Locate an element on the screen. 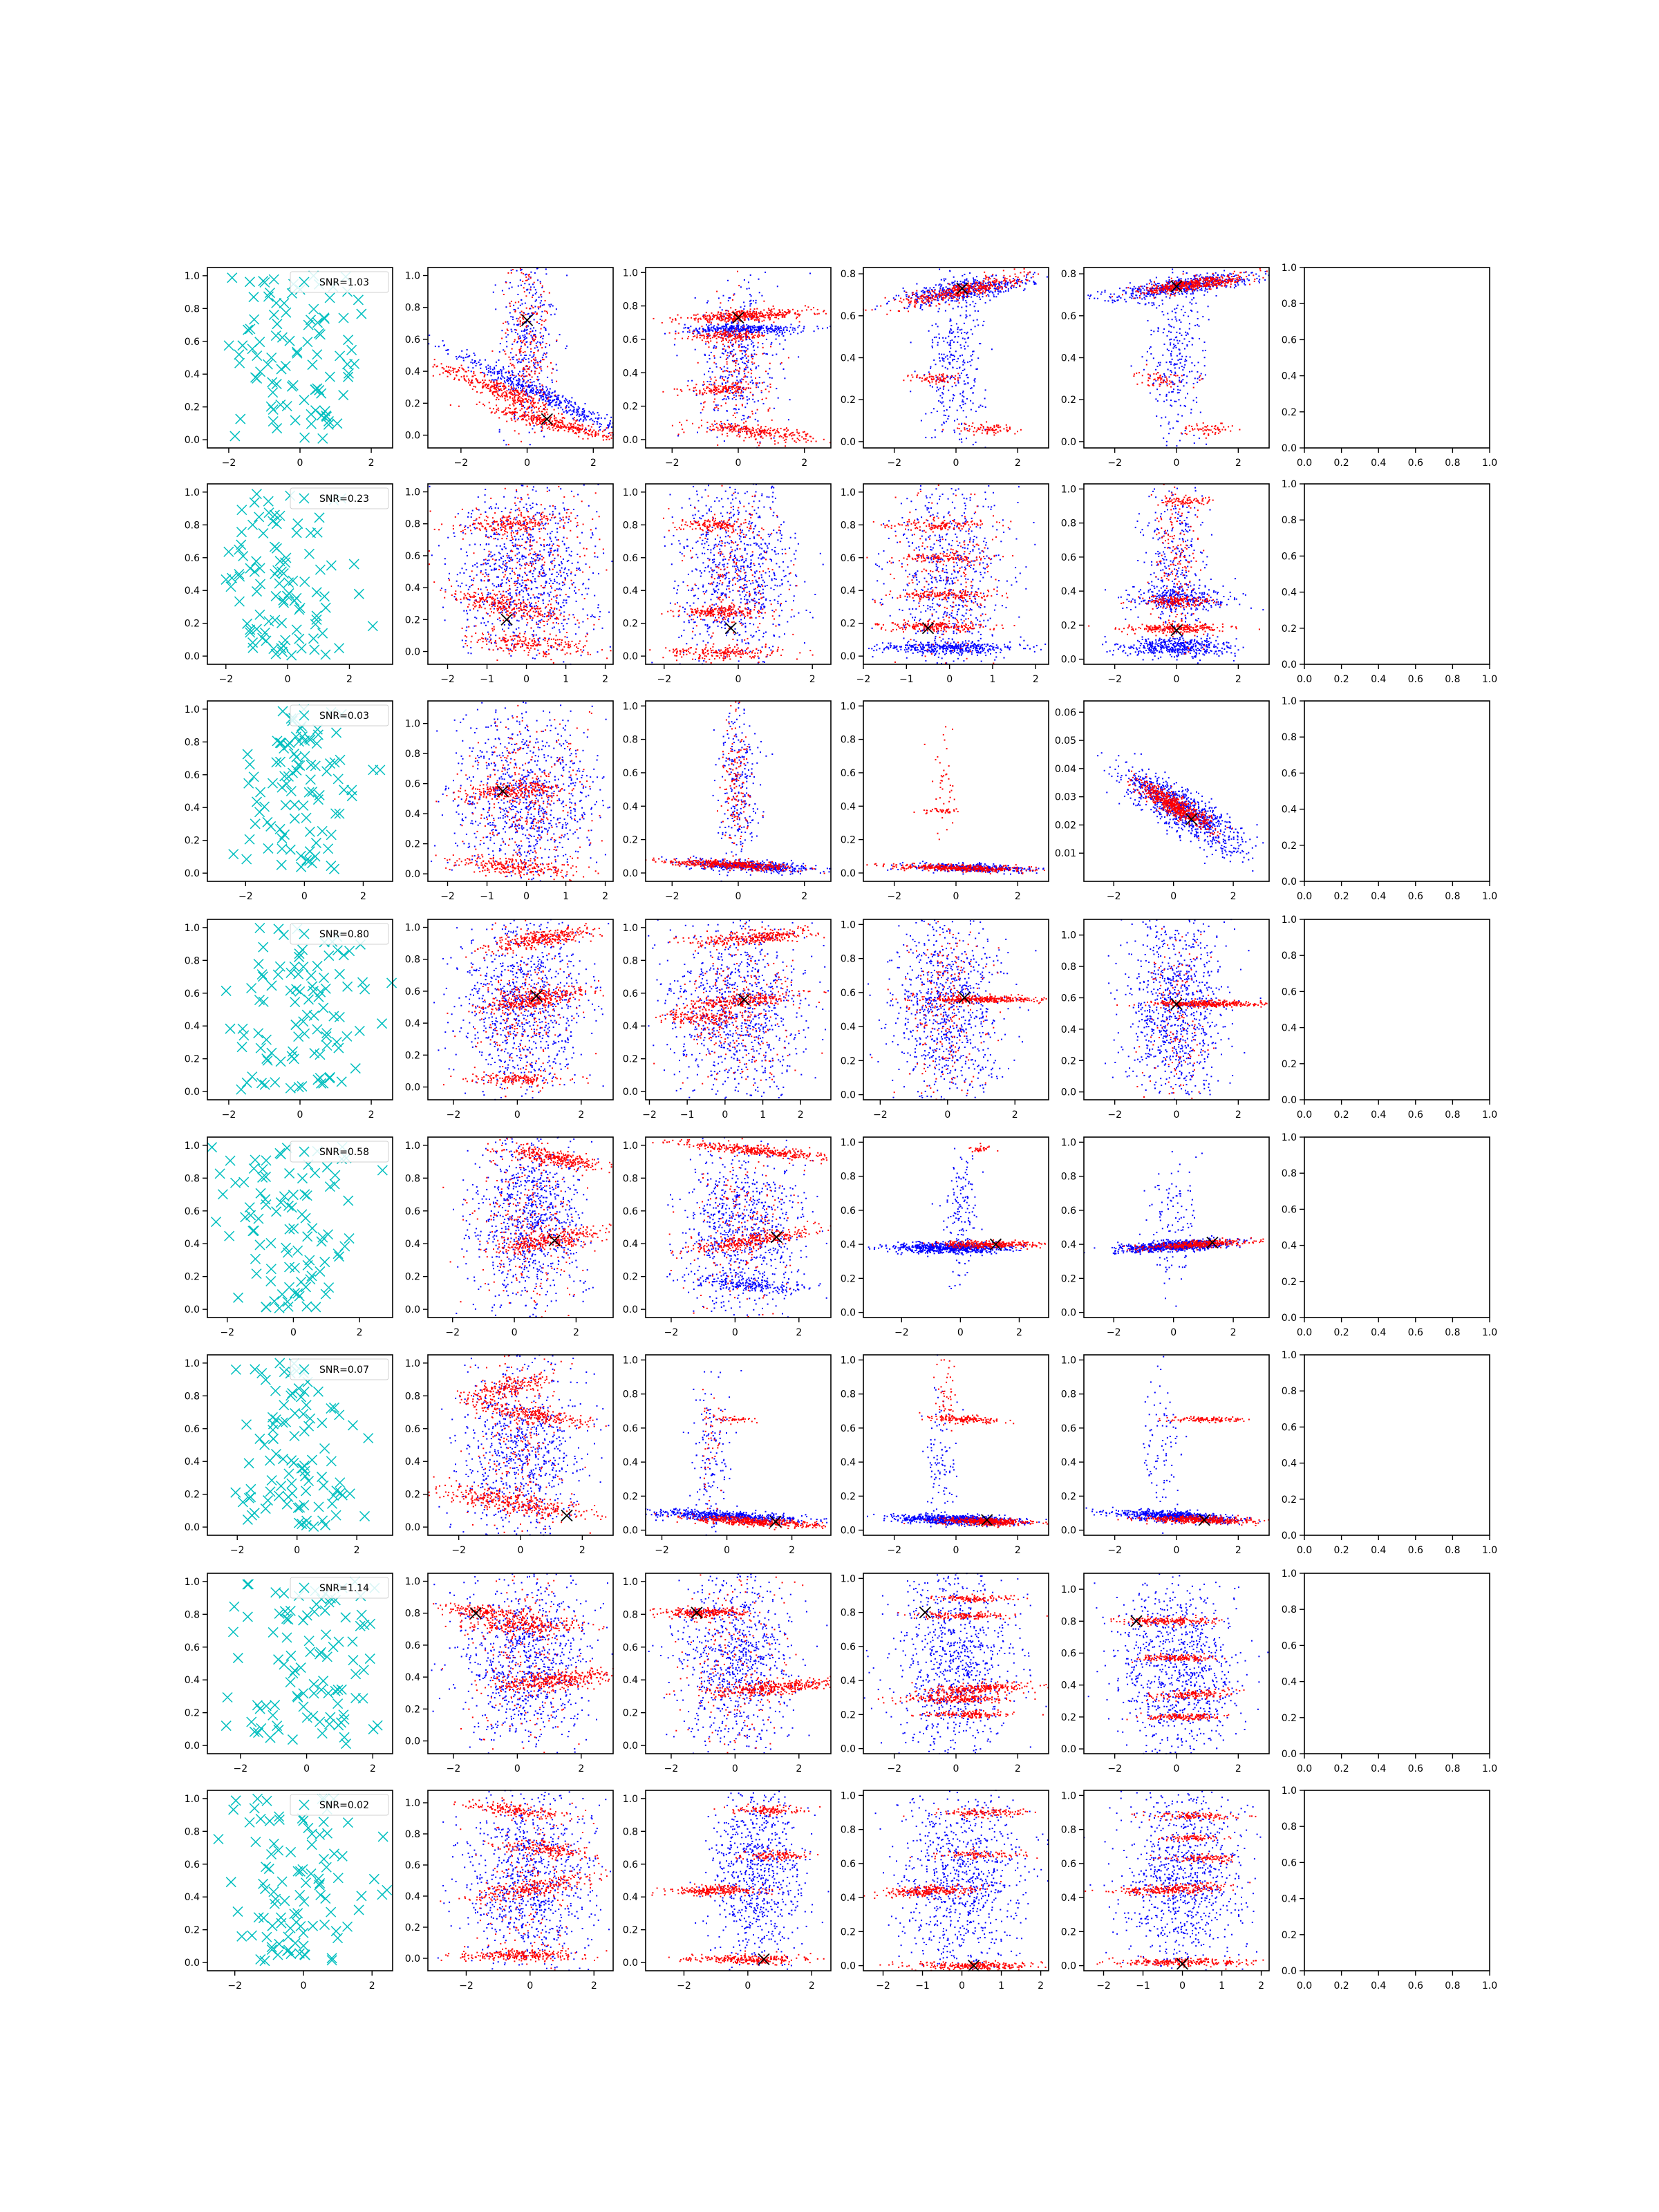  x-tick-label: 2 is located at coordinates (593, 463).